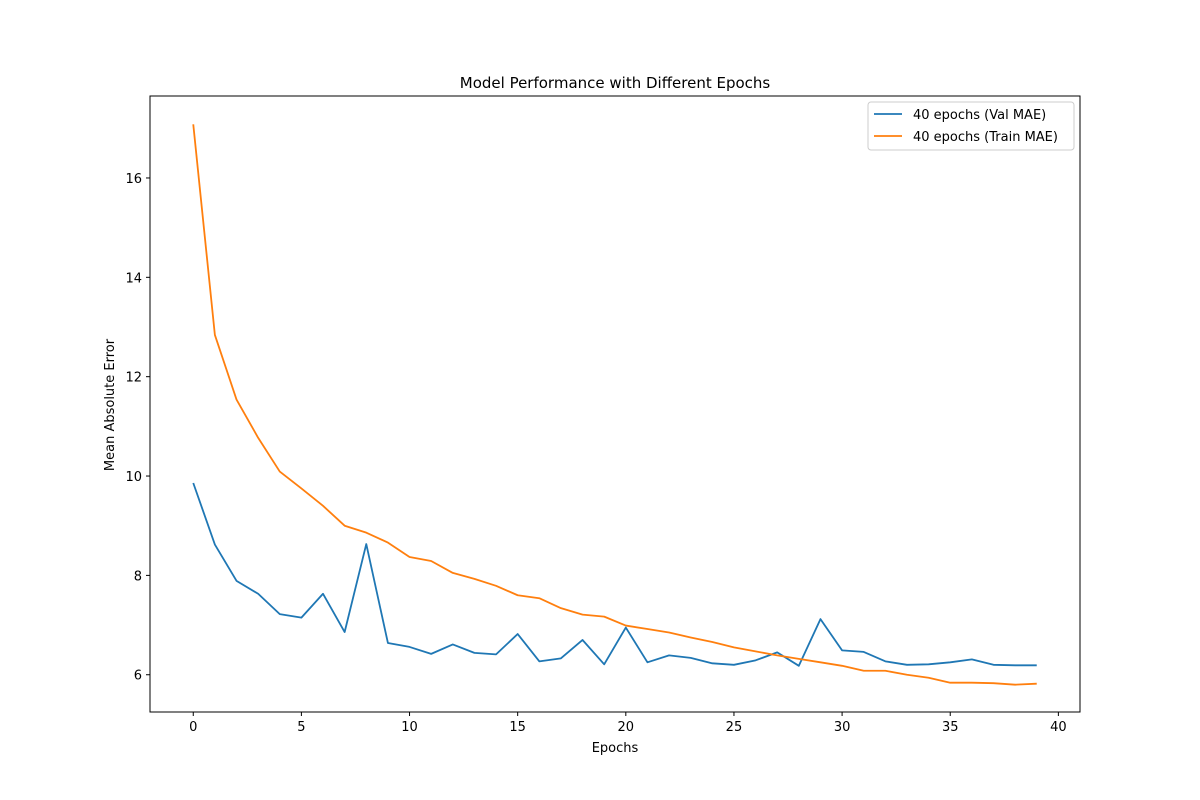 This screenshot has width=1200, height=800. I want to click on y-tick-label: 8, so click(138, 576).